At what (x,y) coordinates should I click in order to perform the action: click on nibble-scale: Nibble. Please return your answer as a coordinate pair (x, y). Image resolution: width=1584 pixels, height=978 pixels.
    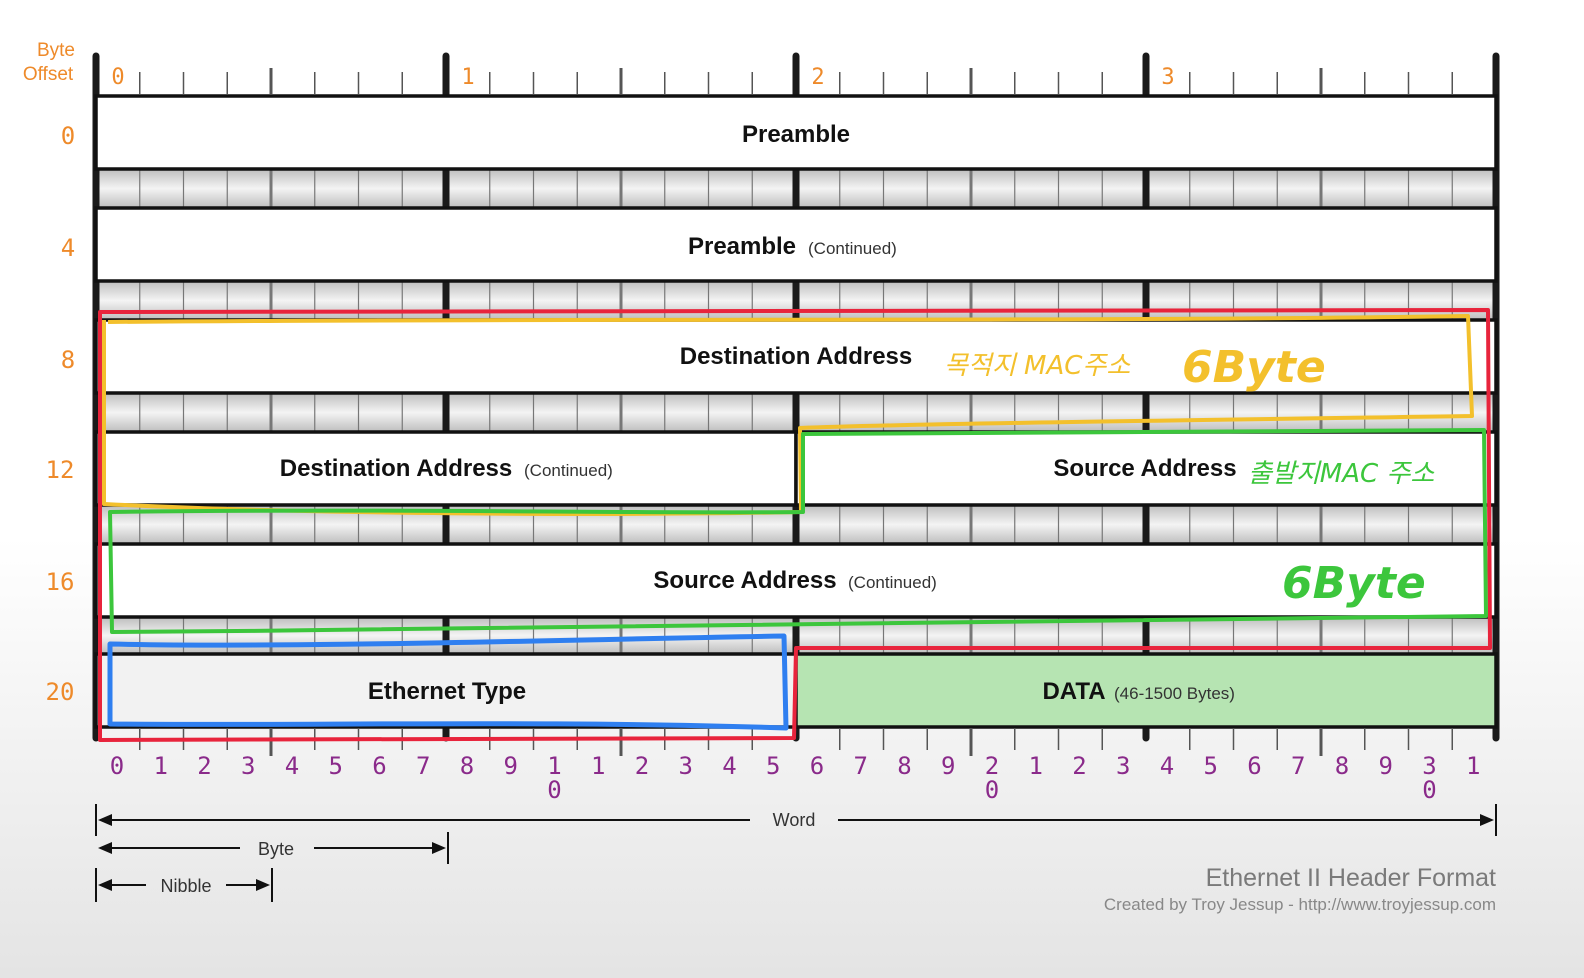
    Looking at the image, I should click on (184, 885).